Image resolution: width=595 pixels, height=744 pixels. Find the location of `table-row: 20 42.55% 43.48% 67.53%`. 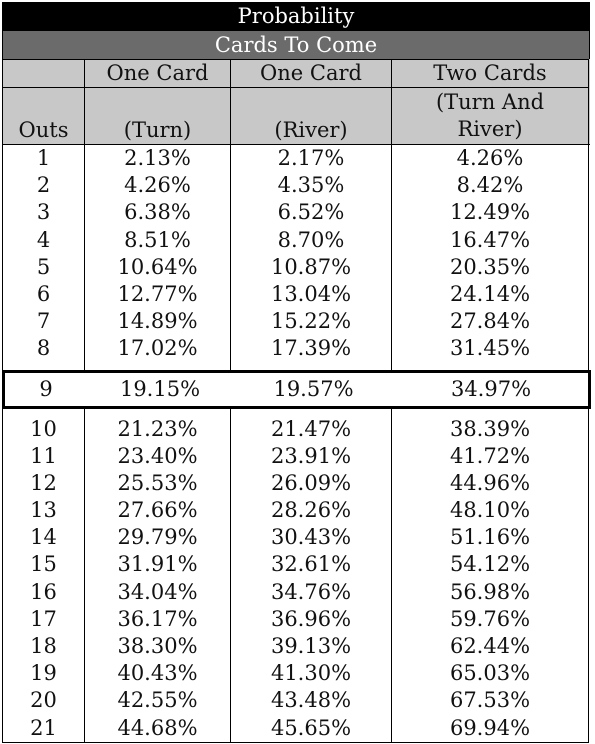

table-row: 20 42.55% 43.48% 67.53% is located at coordinates (296, 701).